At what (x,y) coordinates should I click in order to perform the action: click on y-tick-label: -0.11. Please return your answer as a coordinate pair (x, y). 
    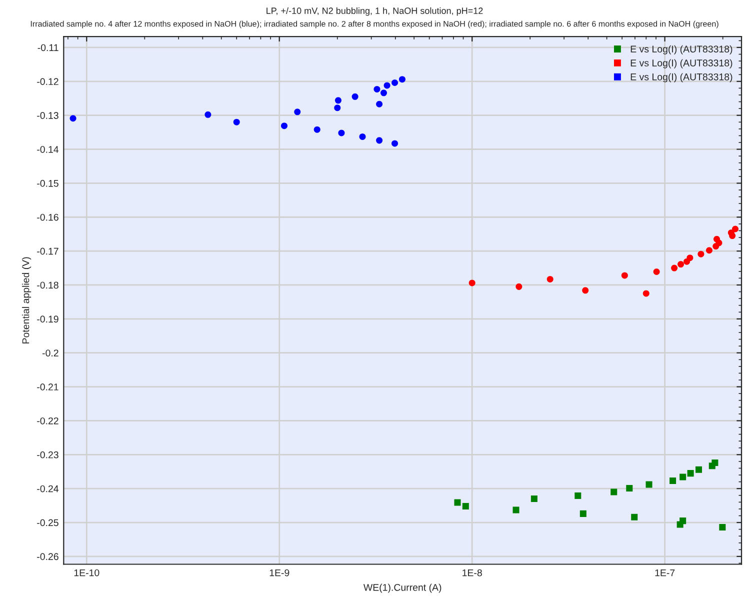
    Looking at the image, I should click on (48, 48).